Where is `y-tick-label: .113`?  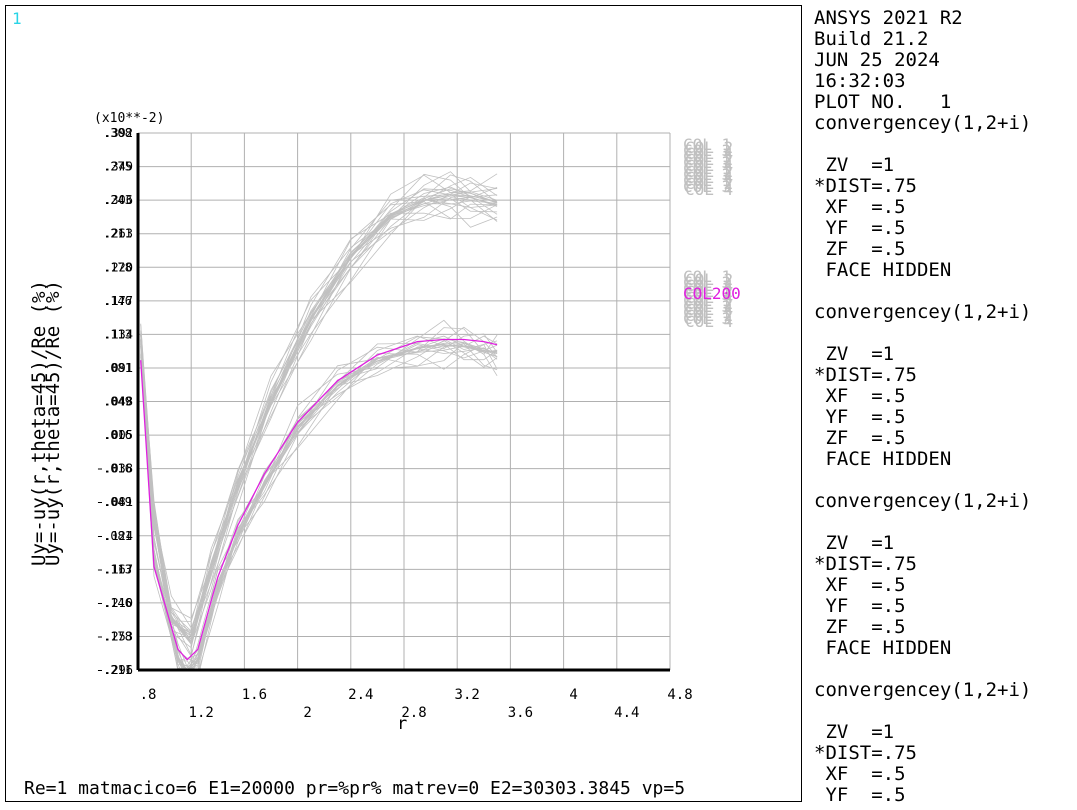
y-tick-label: .113 is located at coordinates (117, 334).